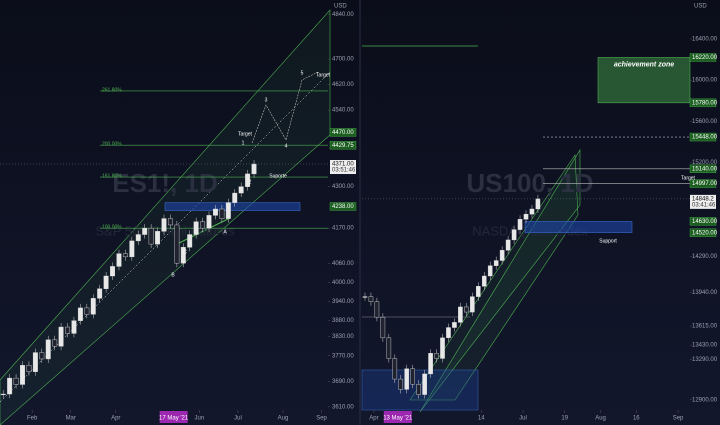 The image size is (720, 425). What do you see at coordinates (705, 293) in the screenshot?
I see `y-tick-label: 13940.00` at bounding box center [705, 293].